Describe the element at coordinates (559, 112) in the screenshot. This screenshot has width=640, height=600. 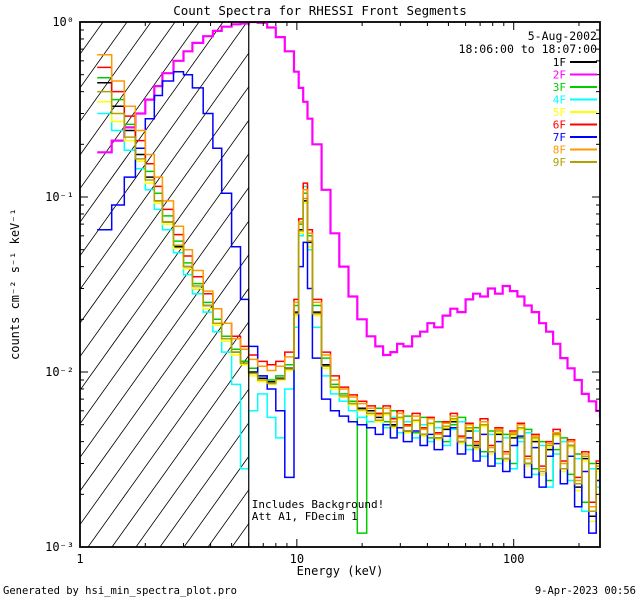
I see `legend-label-5F: 5F` at that location.